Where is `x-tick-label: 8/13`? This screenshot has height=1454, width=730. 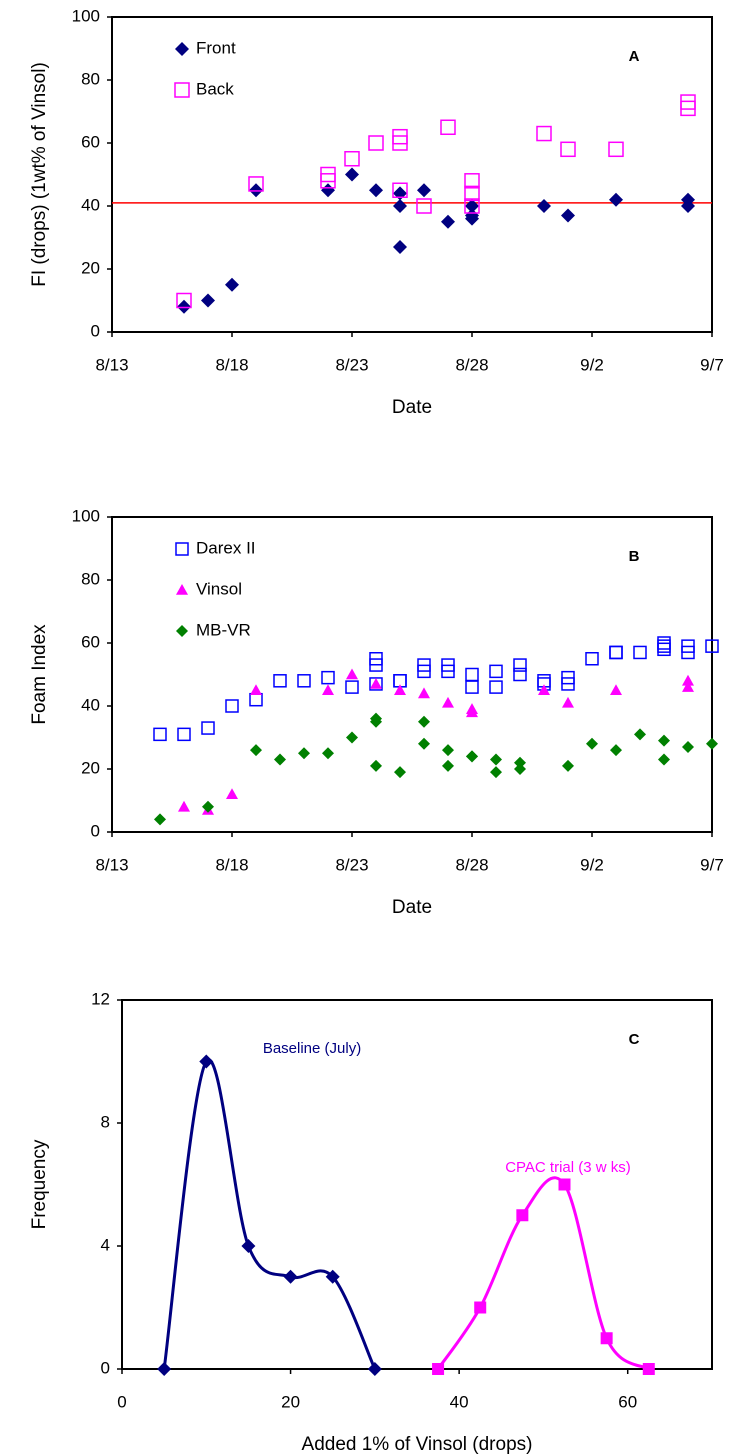 x-tick-label: 8/13 is located at coordinates (111, 364).